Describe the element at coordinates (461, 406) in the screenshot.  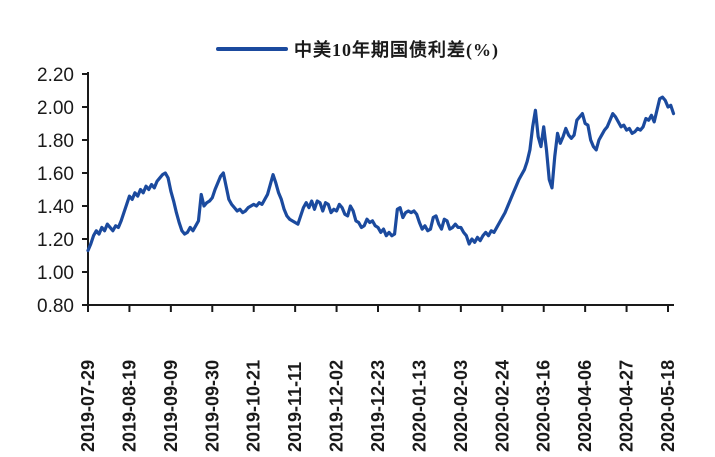
I see `x-axis-tick-label: 2020-02-03` at that location.